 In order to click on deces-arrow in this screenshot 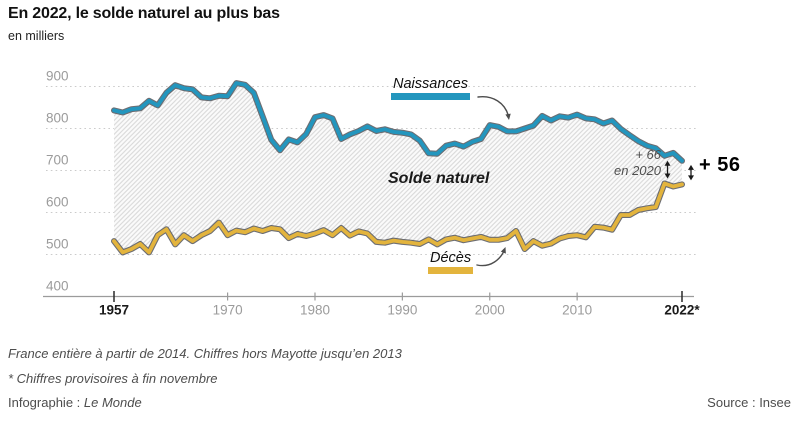, I will do `click(491, 258)`.